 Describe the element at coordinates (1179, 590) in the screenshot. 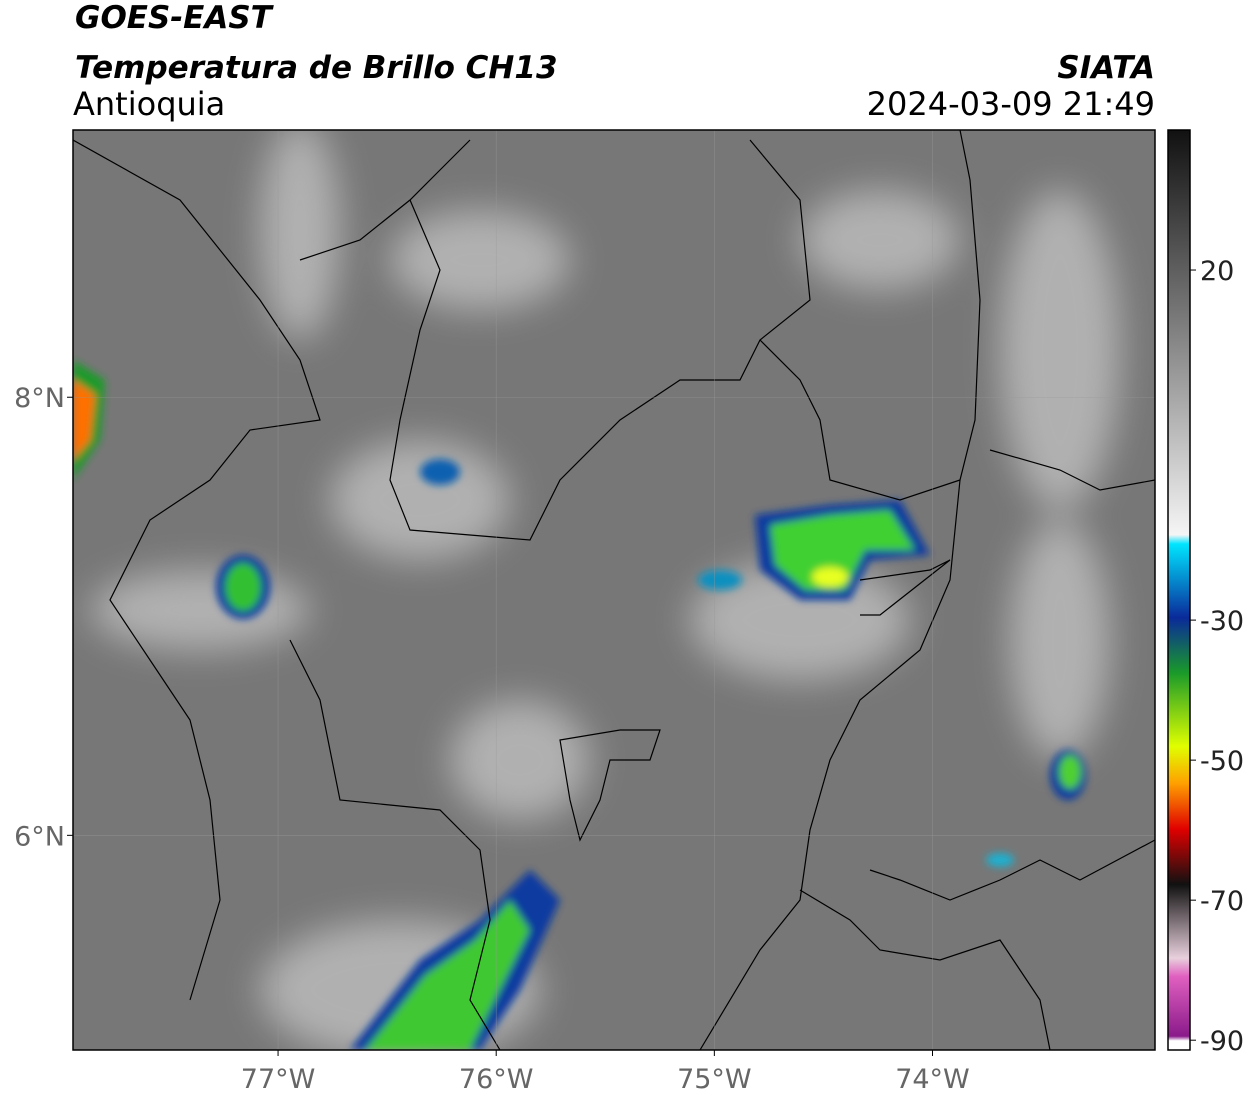

I see `colorbar` at that location.